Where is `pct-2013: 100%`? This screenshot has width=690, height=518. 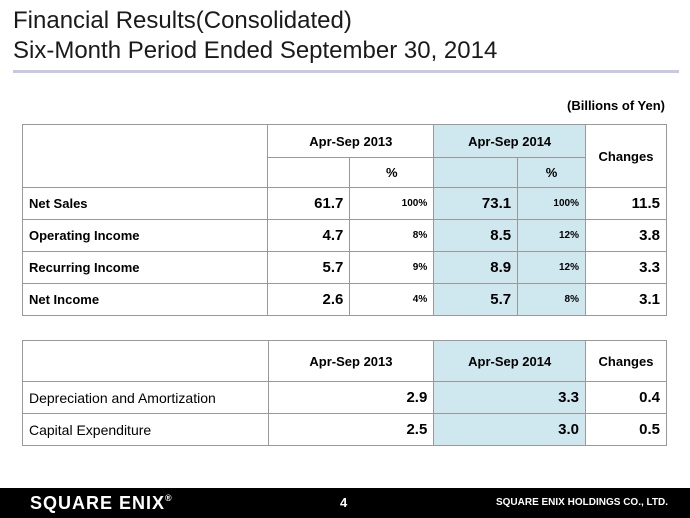 pct-2013: 100% is located at coordinates (392, 203).